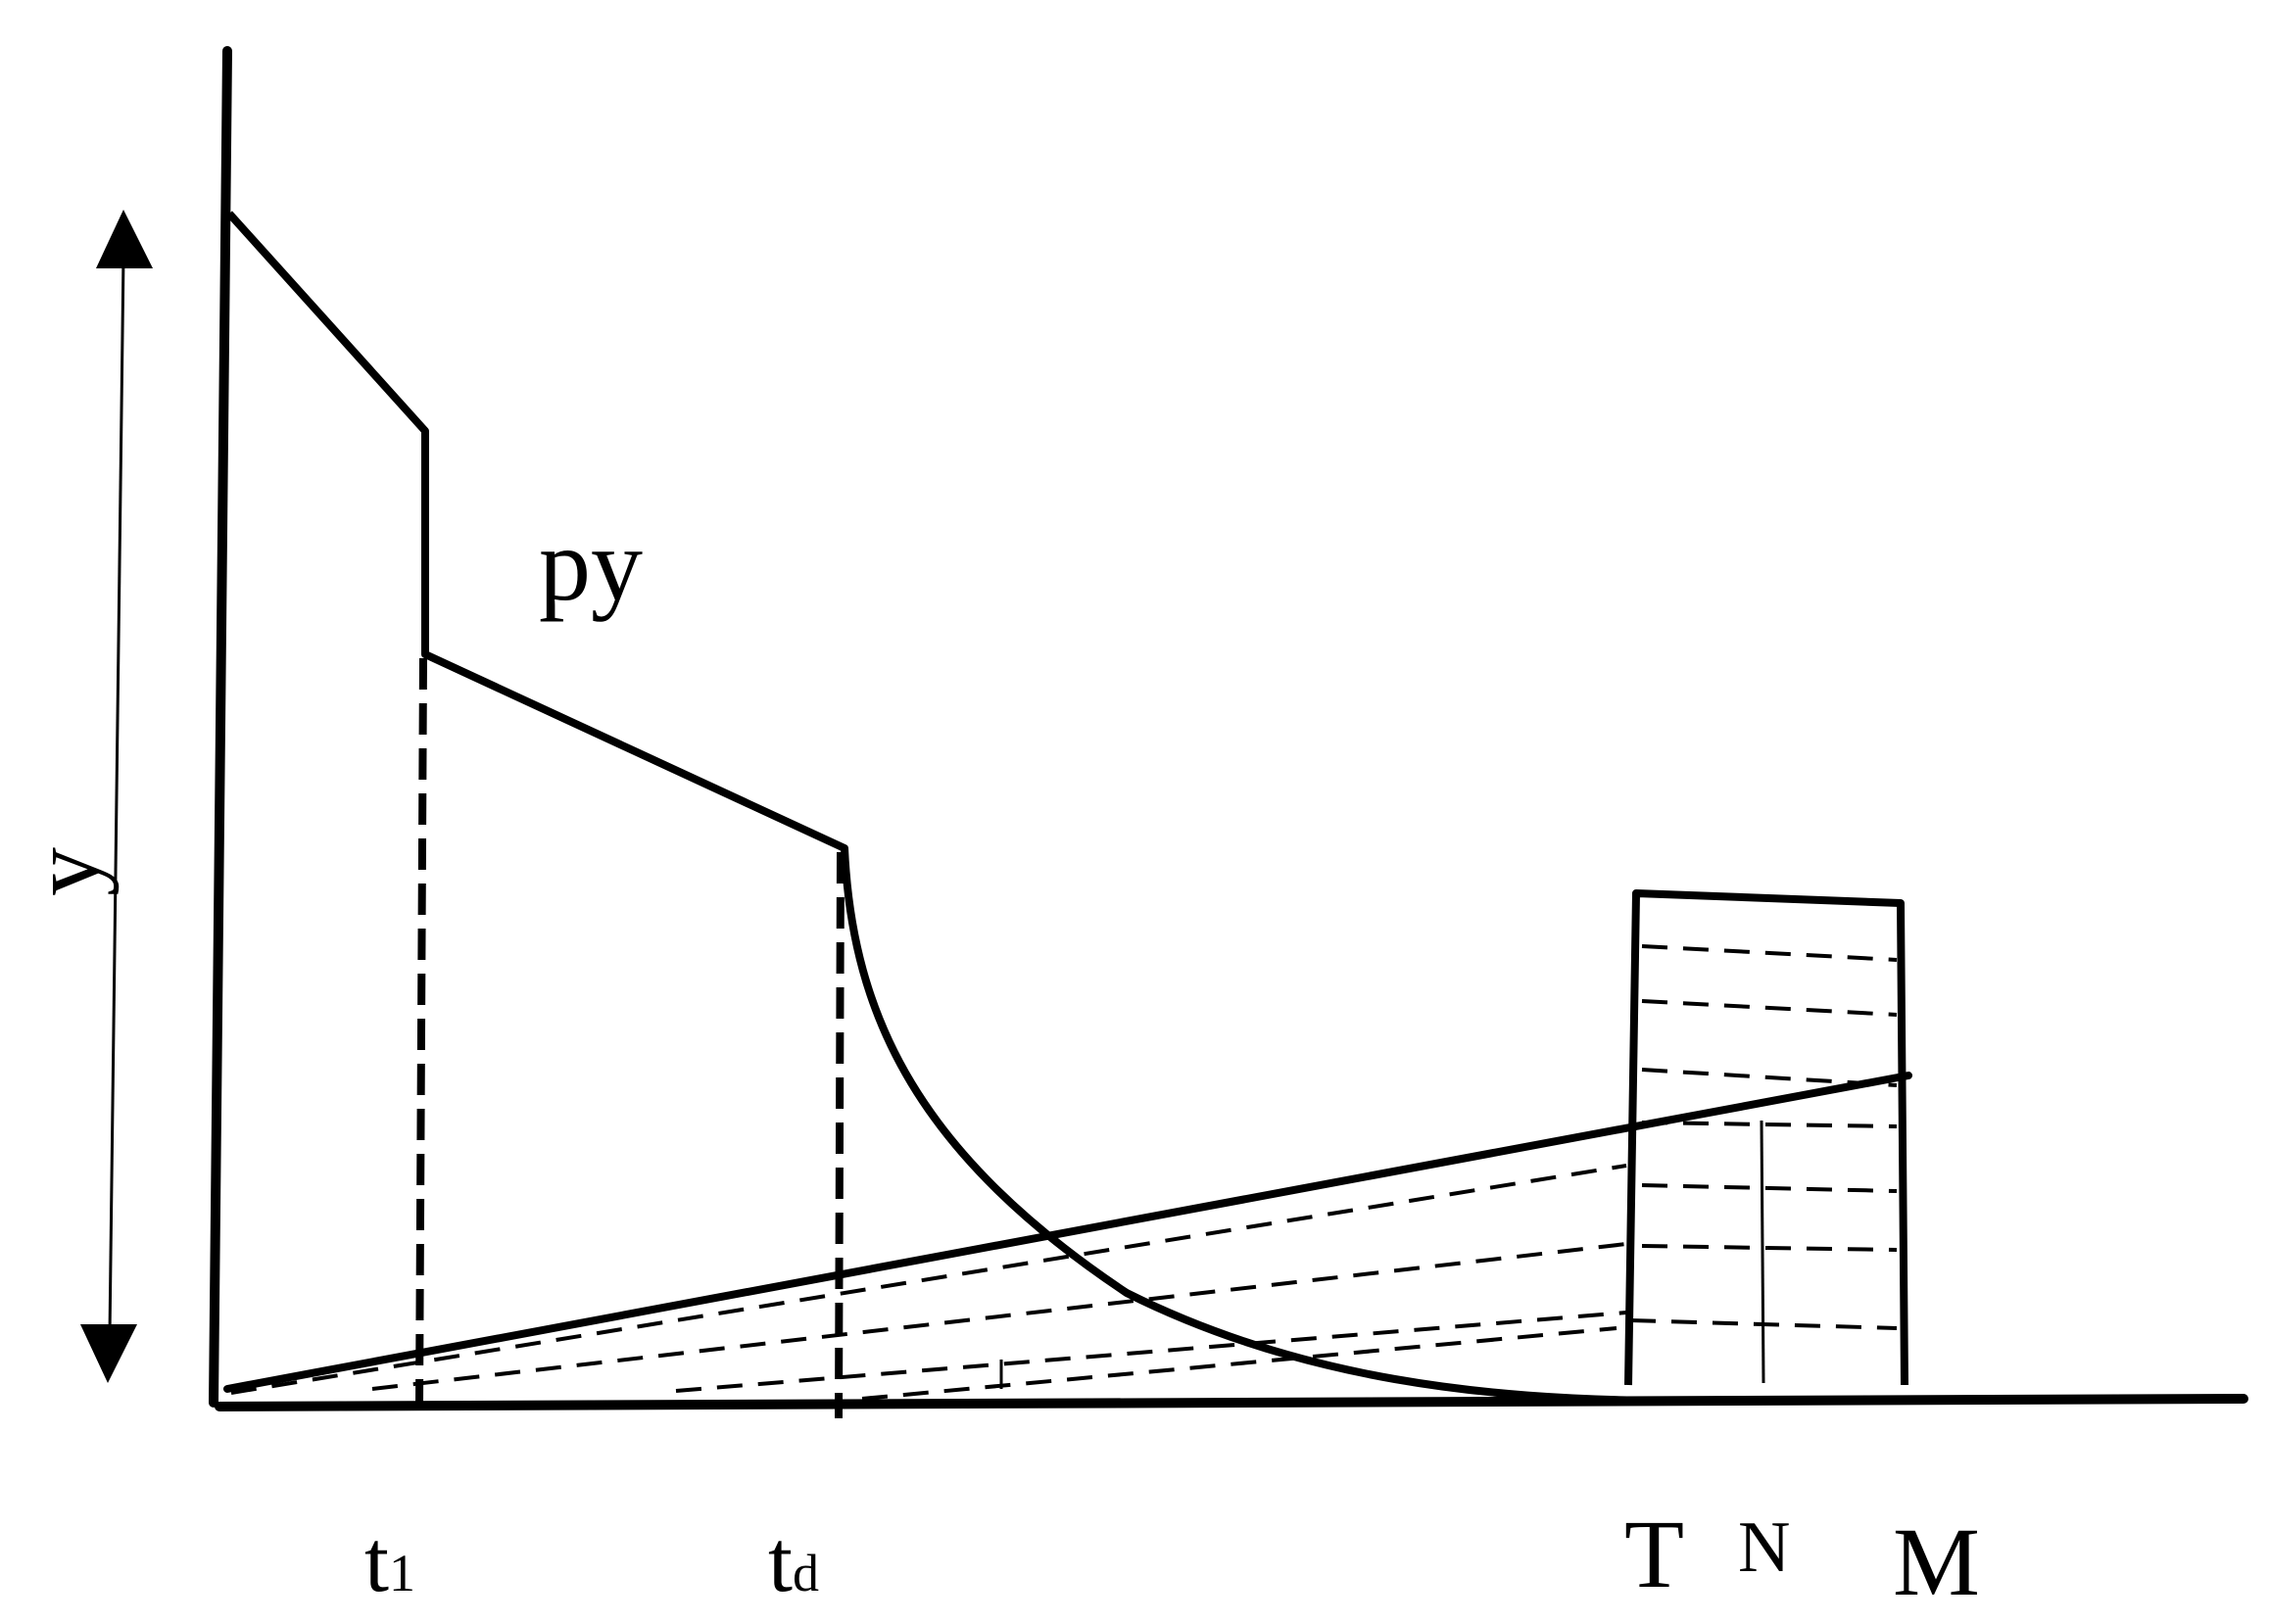  Describe the element at coordinates (65, 872) in the screenshot. I see `y-axis-label: y` at that location.